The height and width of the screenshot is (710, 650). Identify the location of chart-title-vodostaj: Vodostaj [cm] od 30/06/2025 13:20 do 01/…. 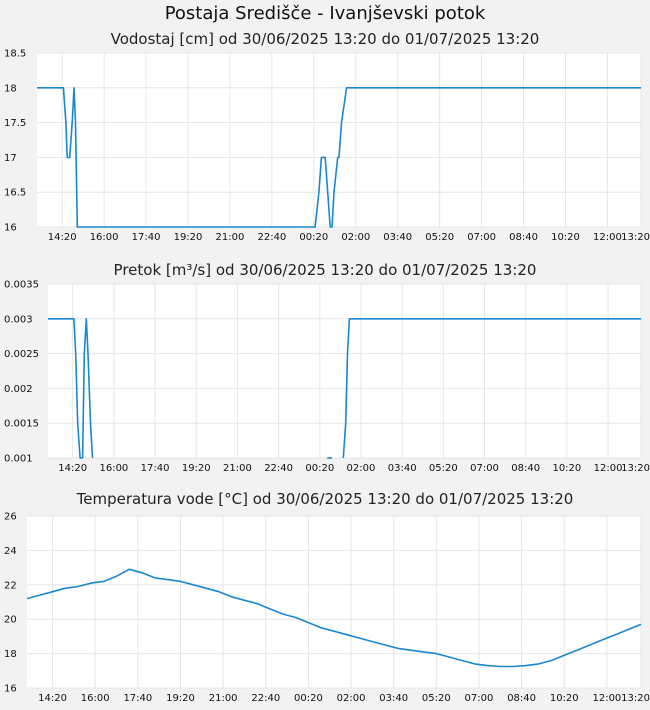
(325, 39).